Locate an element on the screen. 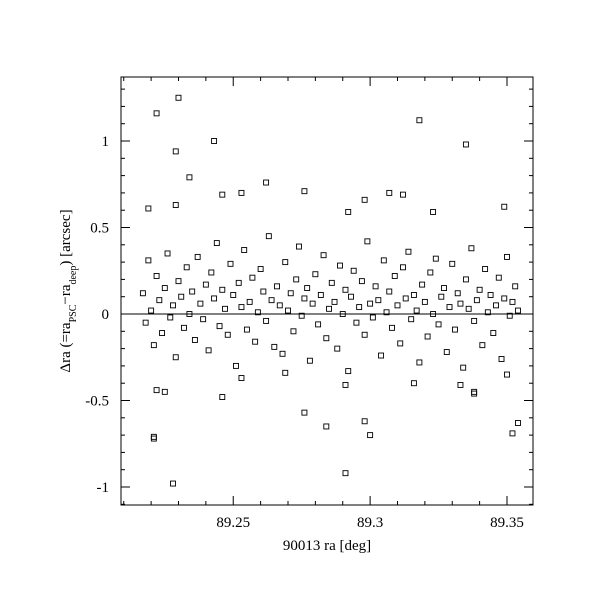 The width and height of the screenshot is (611, 611). y-label-sub: deep is located at coordinates (73, 275).